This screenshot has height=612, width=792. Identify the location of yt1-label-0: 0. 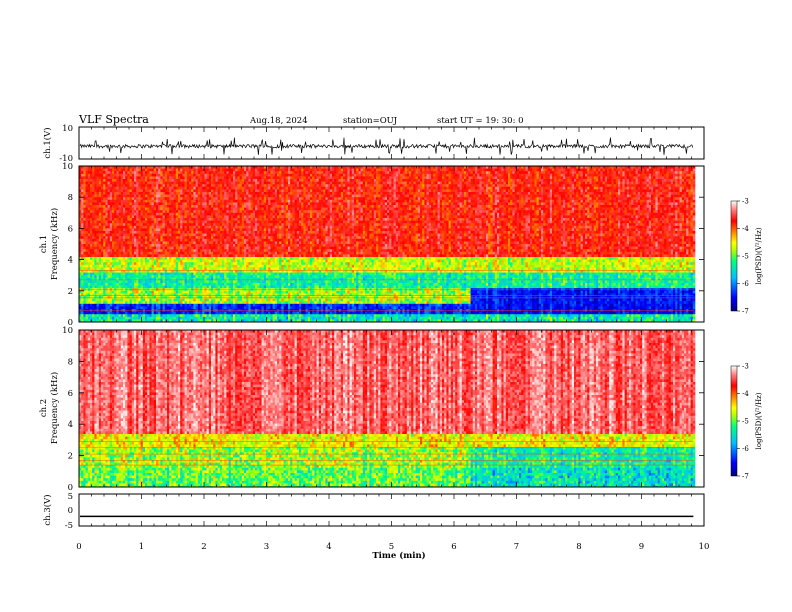
(70, 323).